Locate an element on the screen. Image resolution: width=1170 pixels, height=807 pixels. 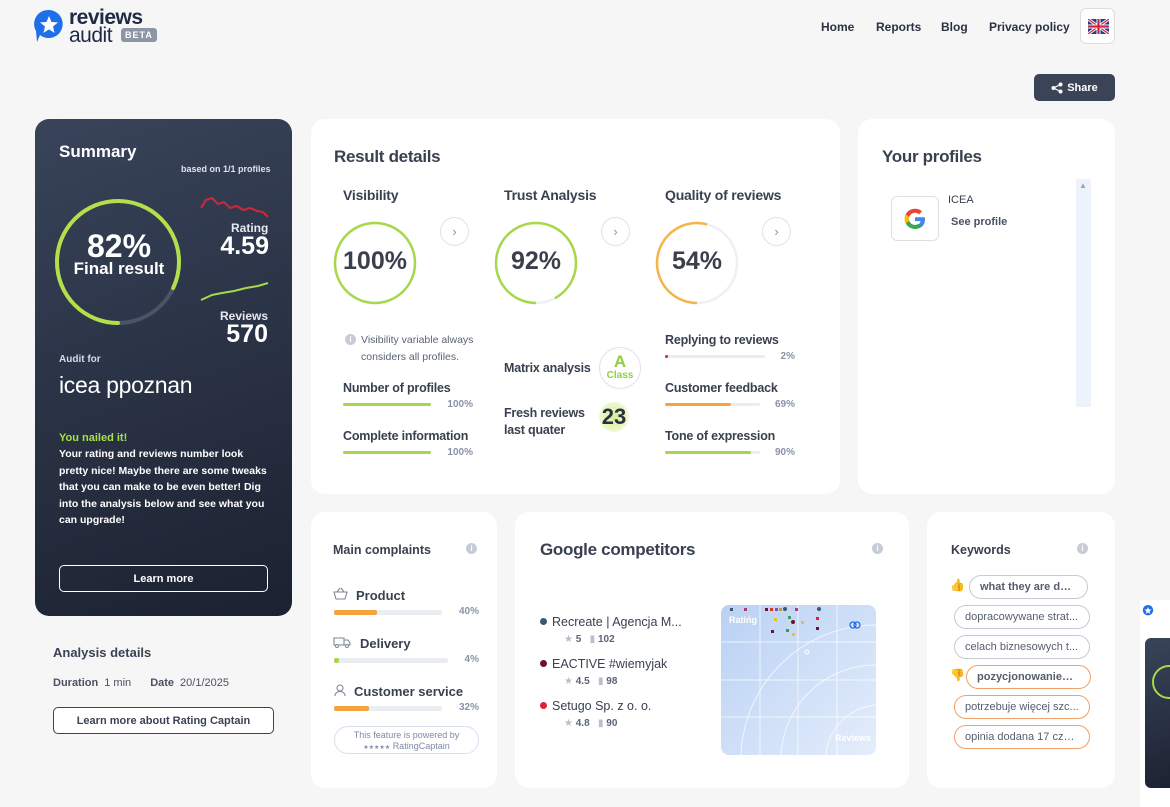
nailed-title: You nailed it! is located at coordinates (93, 438).